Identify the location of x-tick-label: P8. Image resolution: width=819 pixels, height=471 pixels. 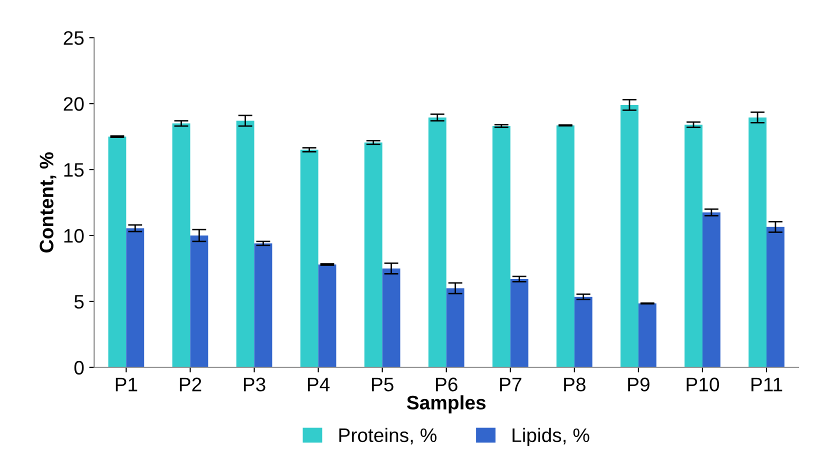
(575, 385).